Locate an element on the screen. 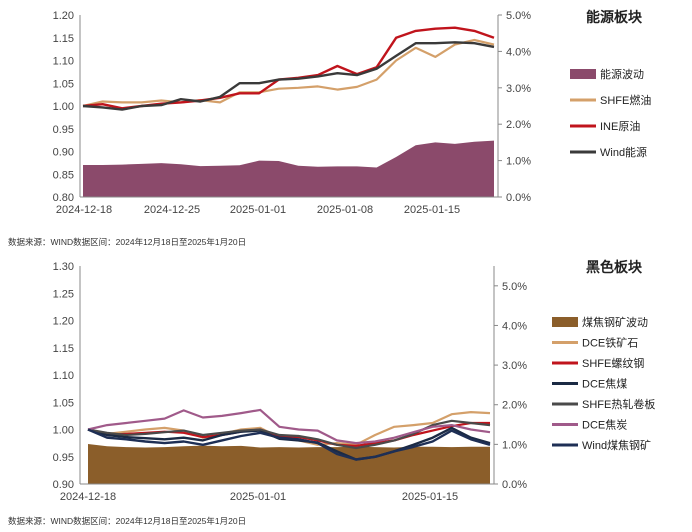  ferrous-y2-tick-label: 4.0% is located at coordinates (514, 326).